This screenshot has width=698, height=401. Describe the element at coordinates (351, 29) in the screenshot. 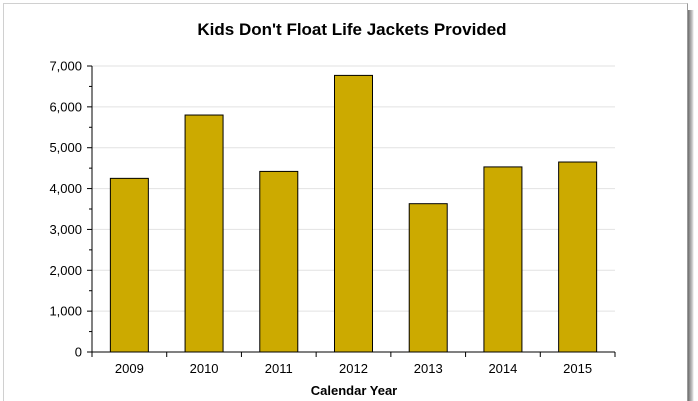

I see `chart-title: Kids Don't Float Life Jackets Provided` at that location.